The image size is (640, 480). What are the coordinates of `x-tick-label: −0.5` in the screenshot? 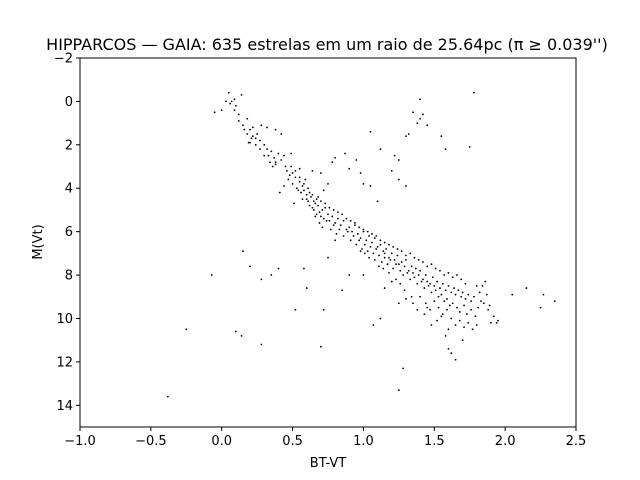 It's located at (151, 441).